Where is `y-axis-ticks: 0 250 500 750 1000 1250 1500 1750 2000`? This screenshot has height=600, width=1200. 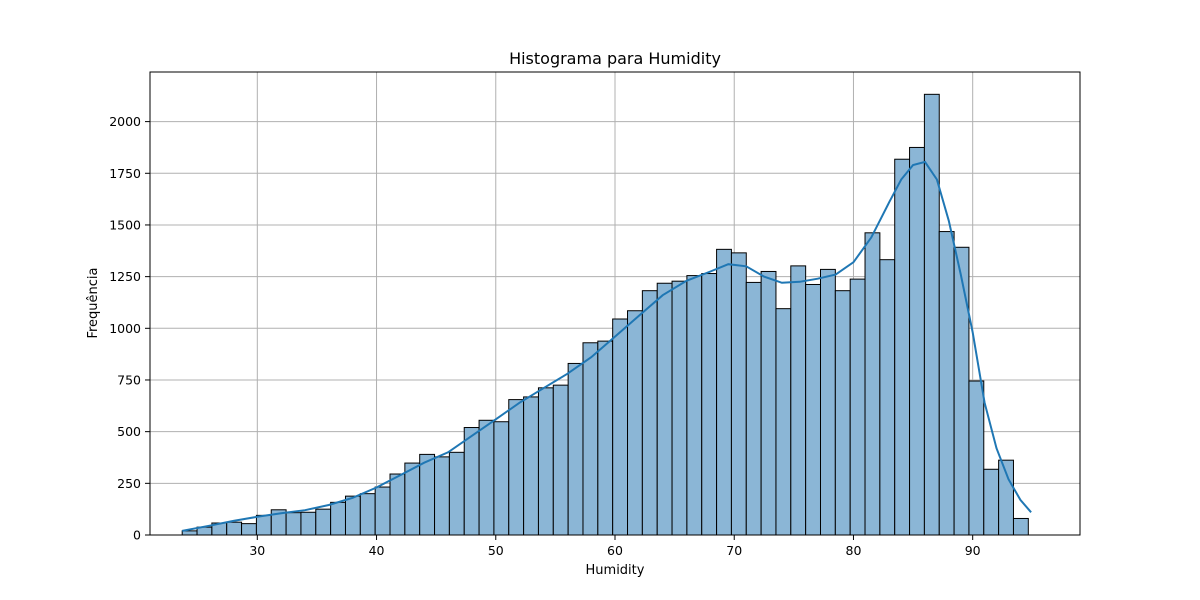 y-axis-ticks: 0 250 500 750 1000 1250 1500 1750 2000 is located at coordinates (129, 328).